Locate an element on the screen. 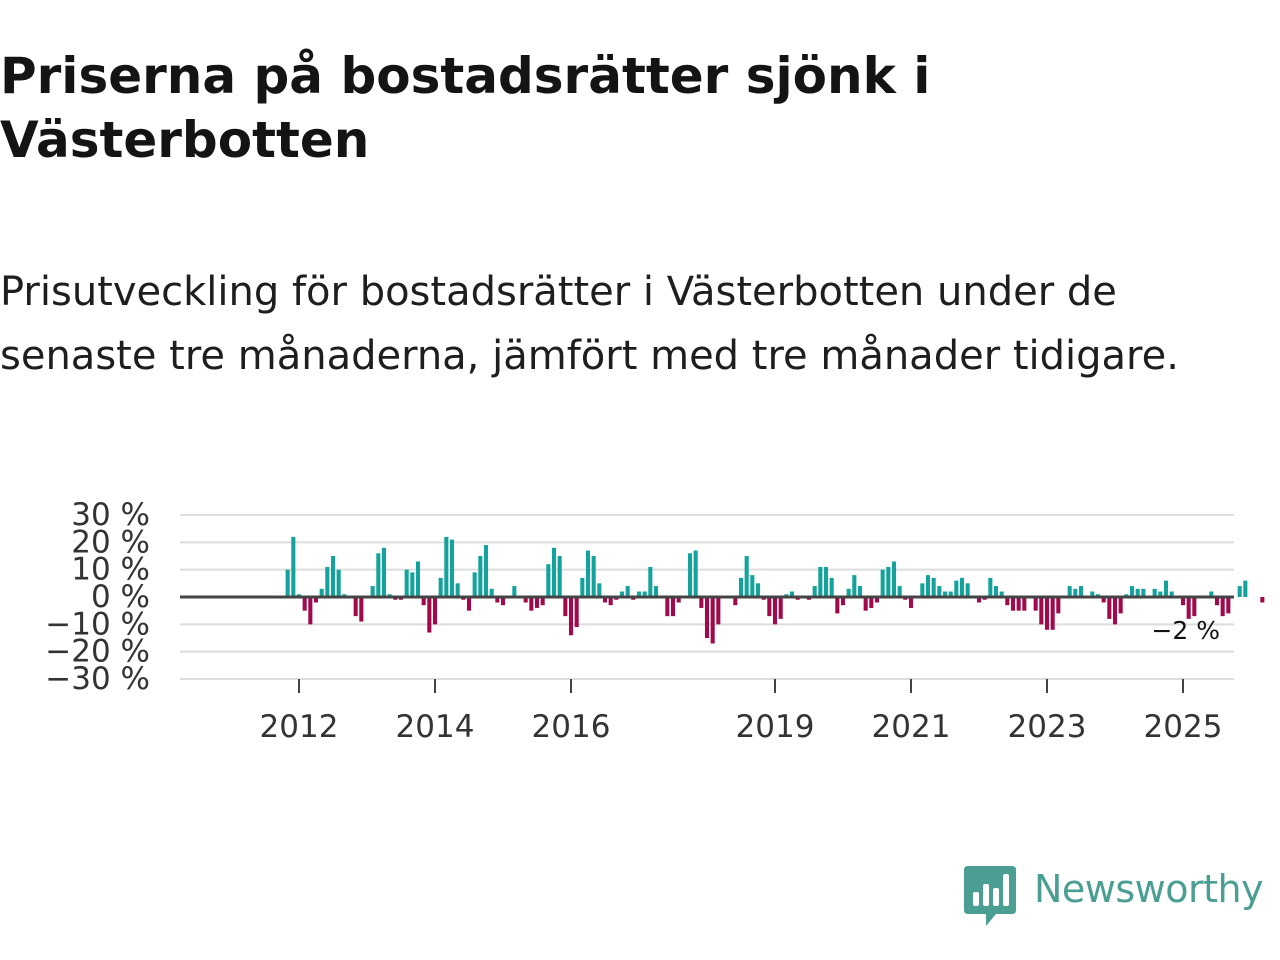 Image resolution: width=1280 pixels, height=960 pixels. x-tick-label: 2023 is located at coordinates (1047, 724).